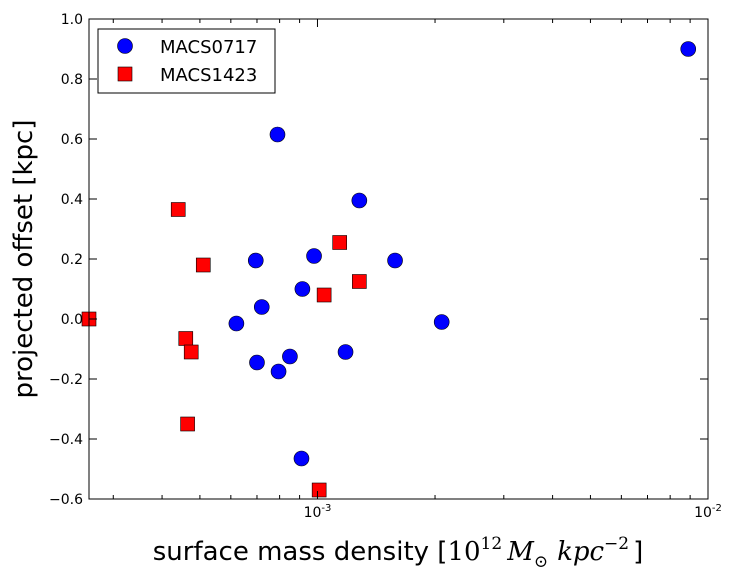 This screenshot has height=583, width=734. Describe the element at coordinates (125, 74) in the screenshot. I see `legend-marker-macs1423` at that location.